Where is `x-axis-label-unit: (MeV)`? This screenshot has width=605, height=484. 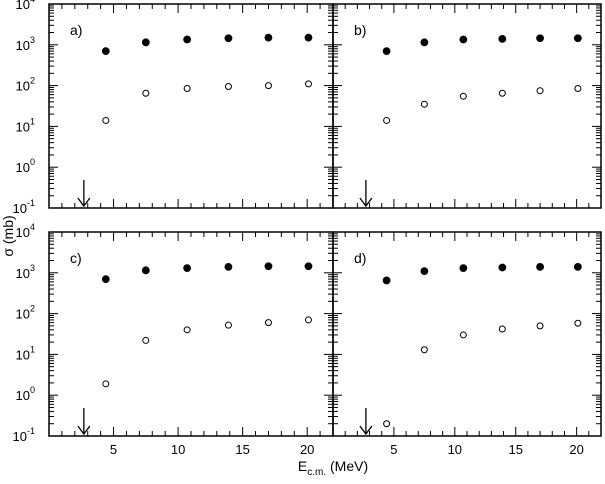 x-axis-label-unit: (MeV) is located at coordinates (347, 466).